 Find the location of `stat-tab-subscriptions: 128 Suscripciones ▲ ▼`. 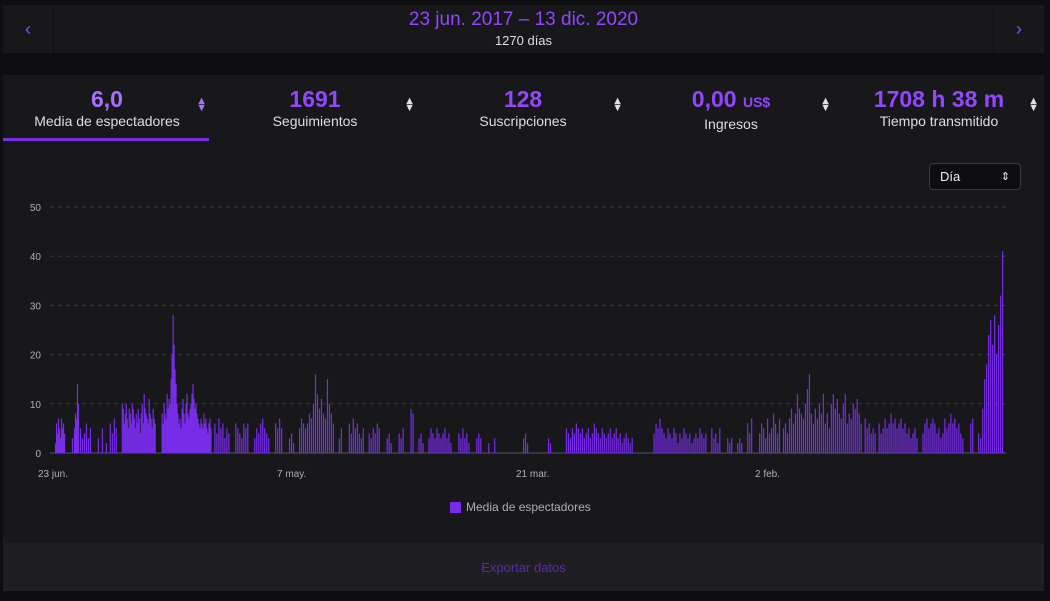

stat-tab-subscriptions: 128 Suscripciones ▲ ▼ is located at coordinates (523, 109).